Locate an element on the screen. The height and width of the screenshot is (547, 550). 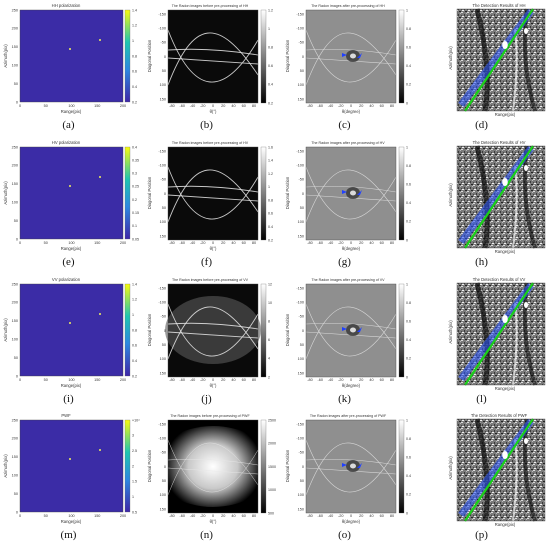
radon-before-colorbar-label: 0.6 is located at coordinates (270, 214).